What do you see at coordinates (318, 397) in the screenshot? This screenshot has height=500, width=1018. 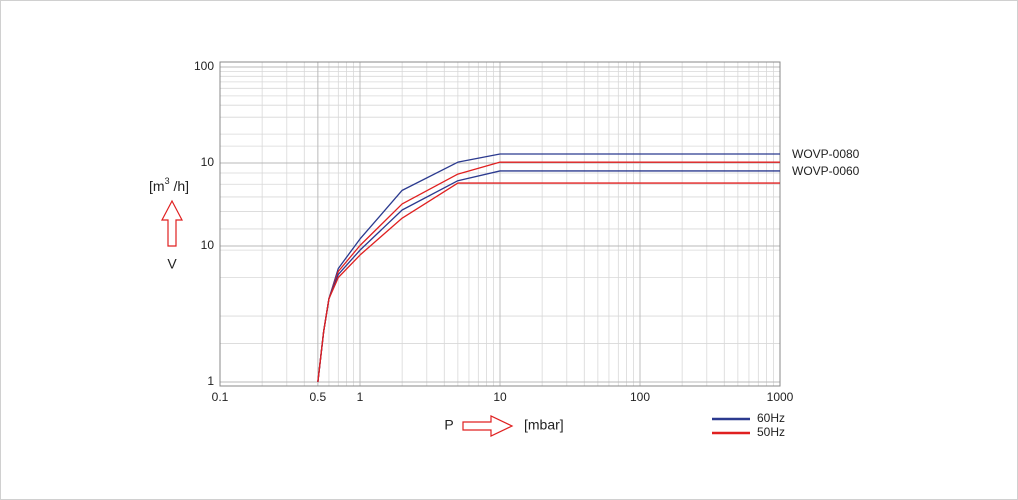 I see `x-tick-label: 0.5` at bounding box center [318, 397].